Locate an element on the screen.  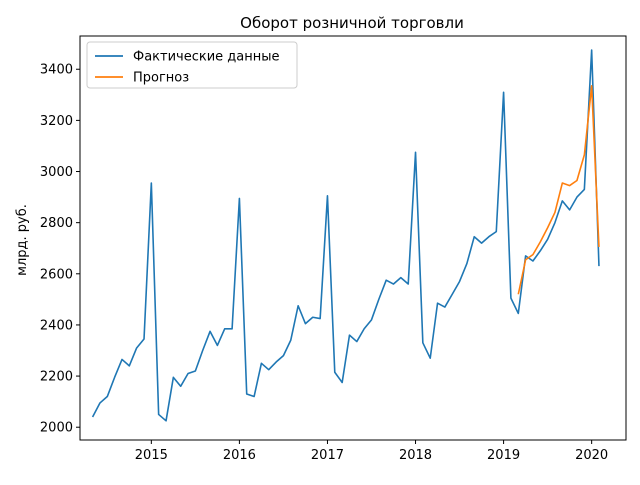
y-axis-label: млрд. руб. is located at coordinates (22, 240).